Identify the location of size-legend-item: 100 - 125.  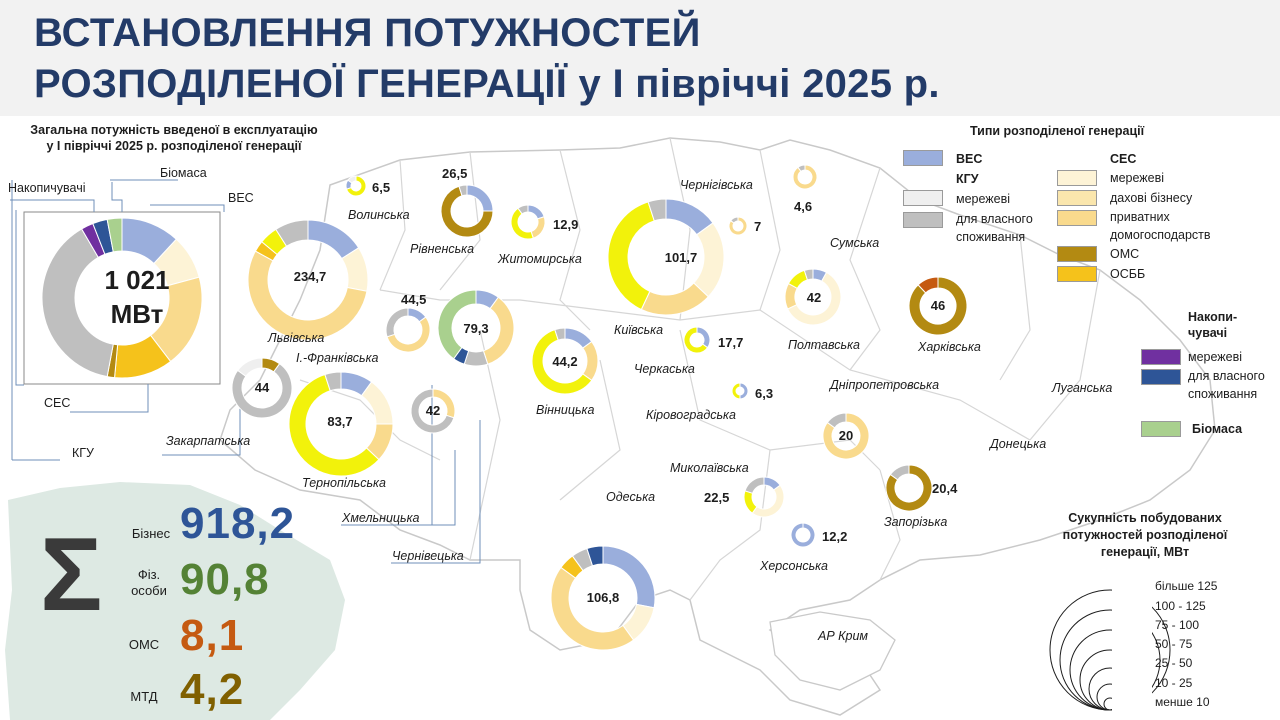
(1180, 606).